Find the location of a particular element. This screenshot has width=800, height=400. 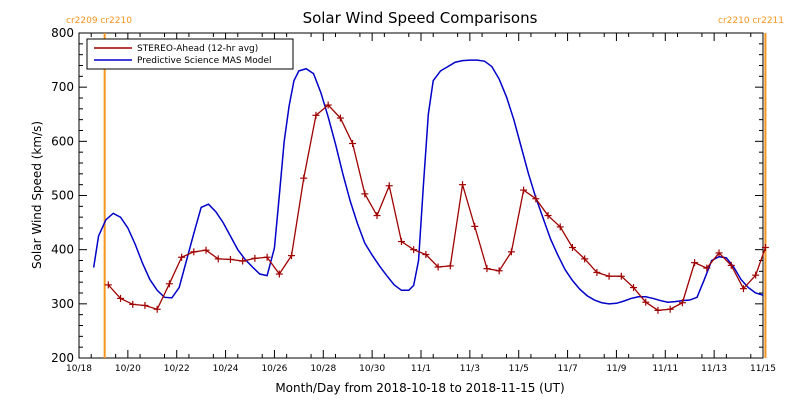

x-tick-label: 10/30 is located at coordinates (372, 369).